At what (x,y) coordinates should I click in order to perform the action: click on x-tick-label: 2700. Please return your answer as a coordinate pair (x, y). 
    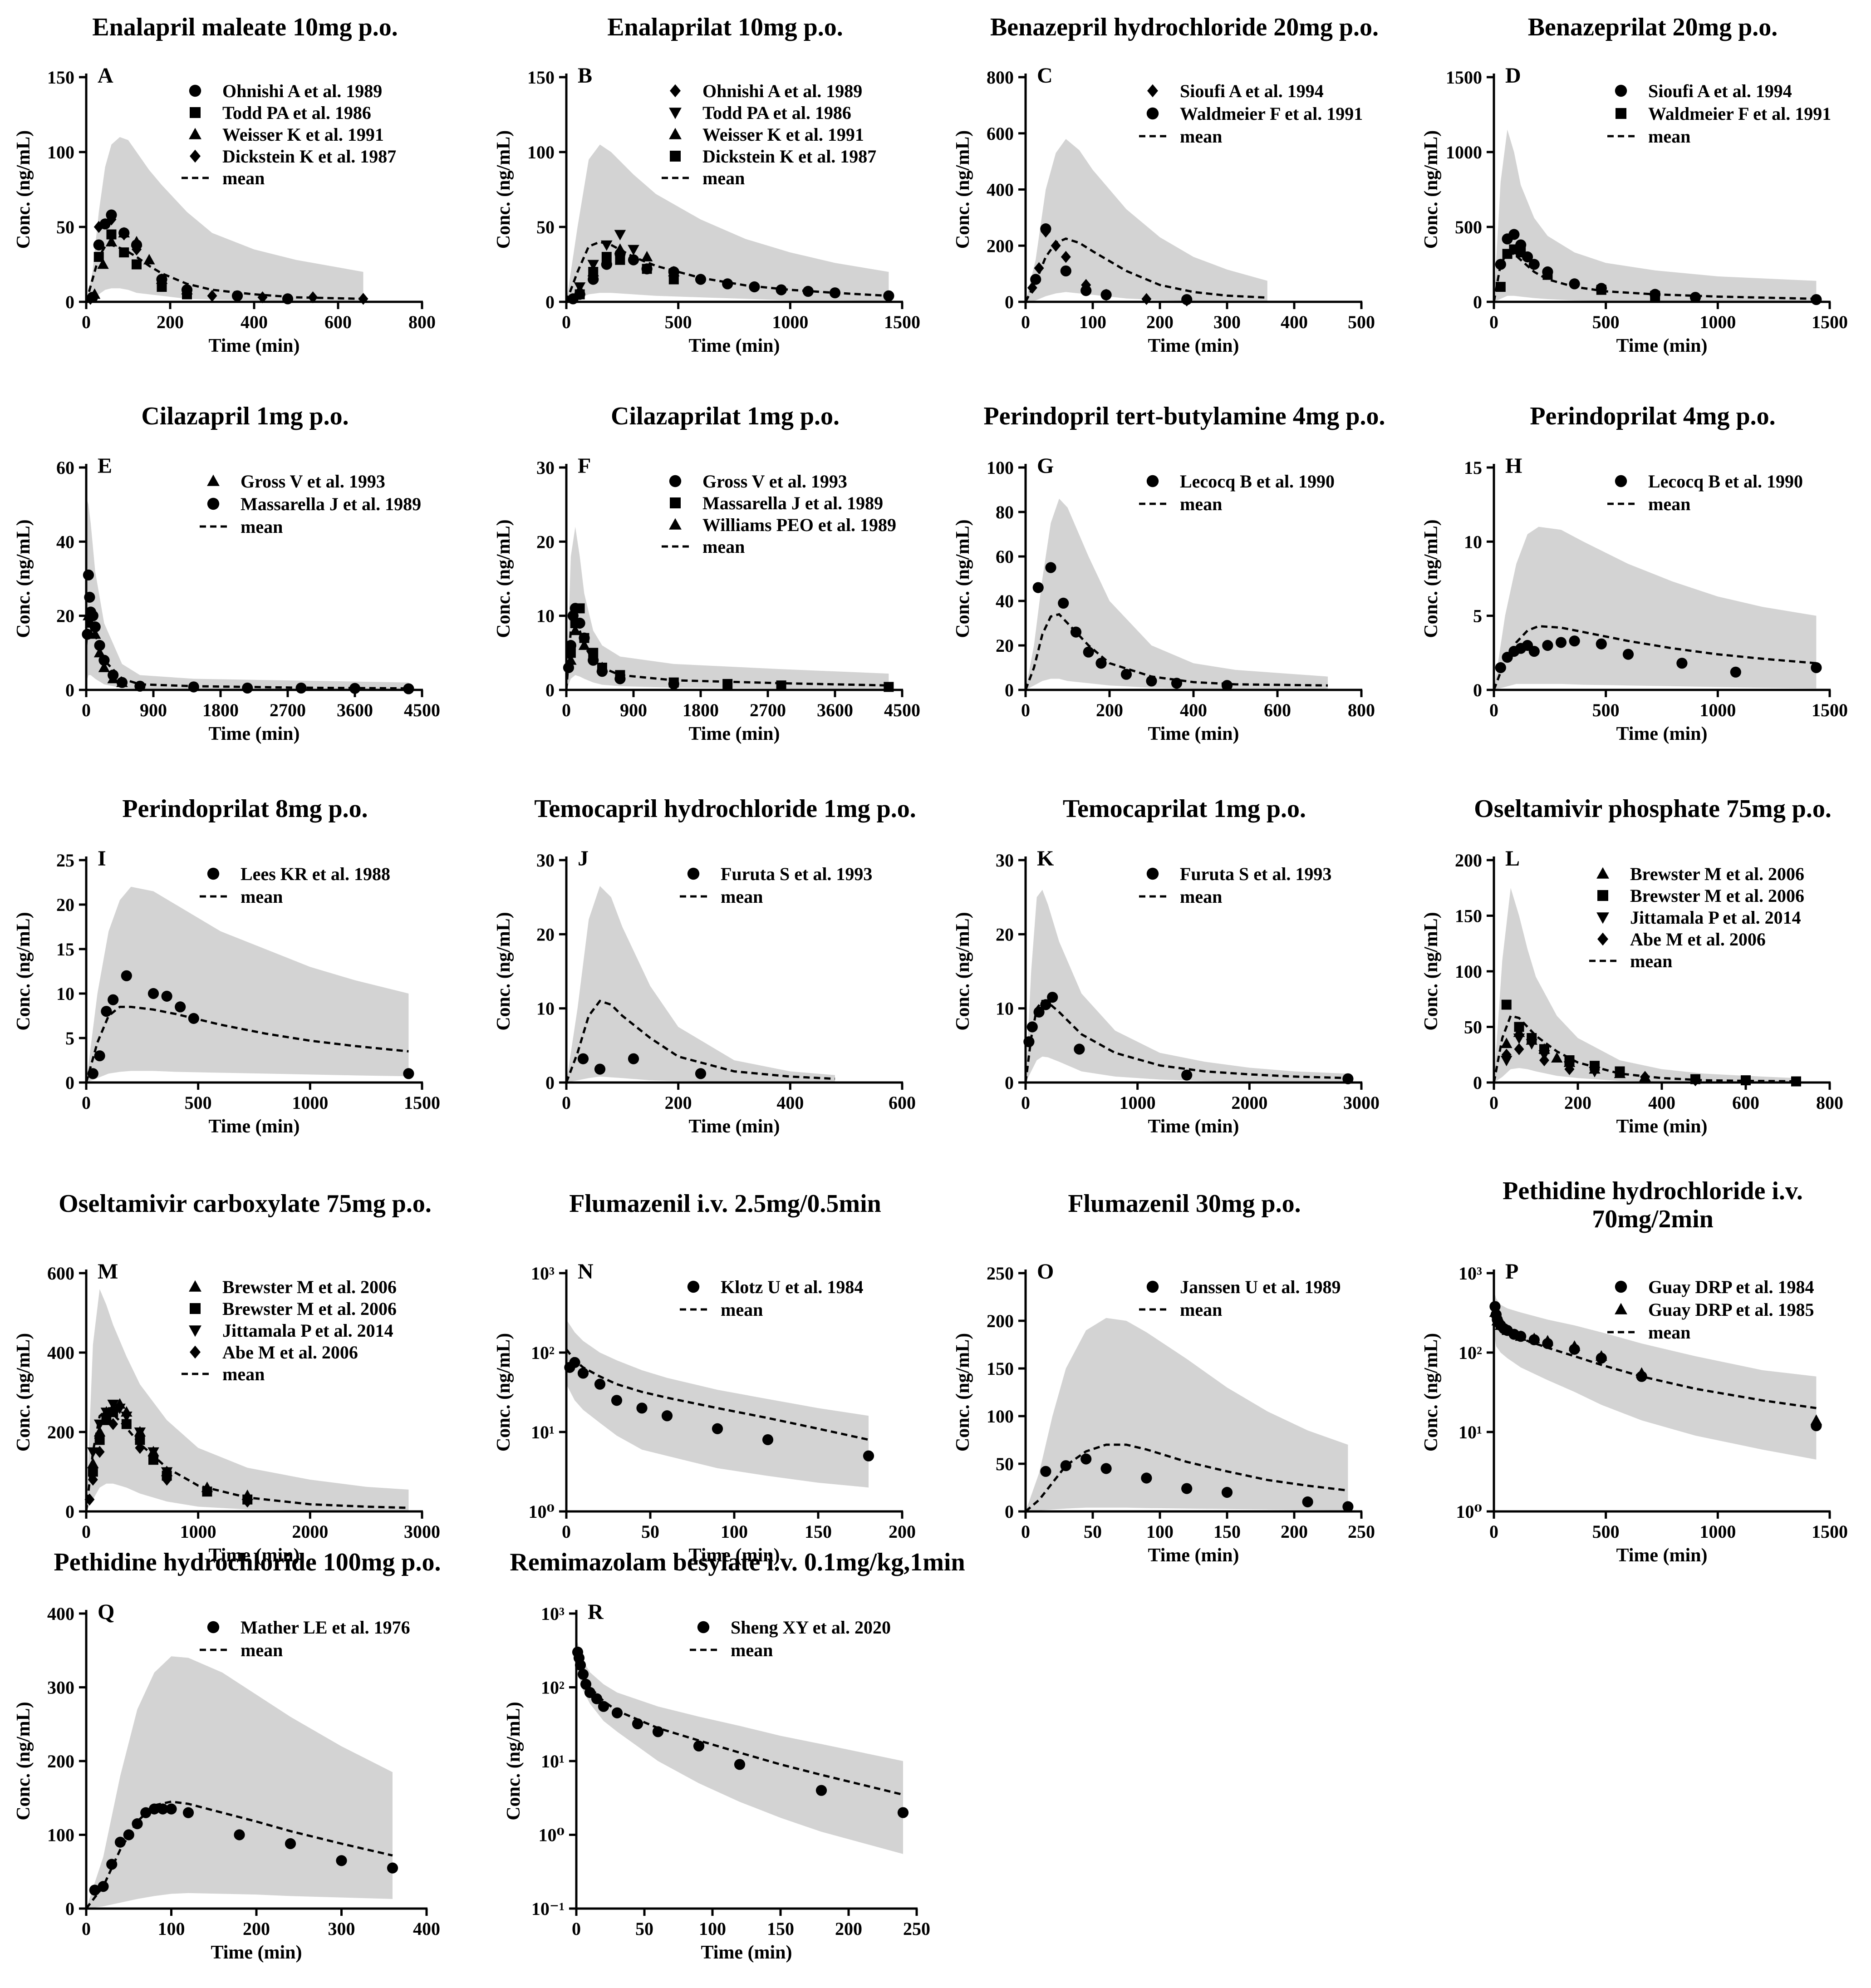
    Looking at the image, I should click on (288, 710).